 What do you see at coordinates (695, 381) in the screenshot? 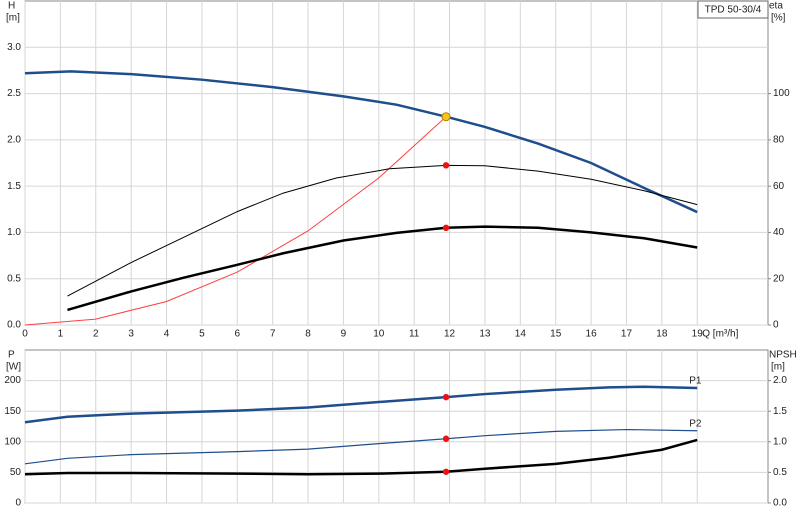
I see `series-label: P1` at bounding box center [695, 381].